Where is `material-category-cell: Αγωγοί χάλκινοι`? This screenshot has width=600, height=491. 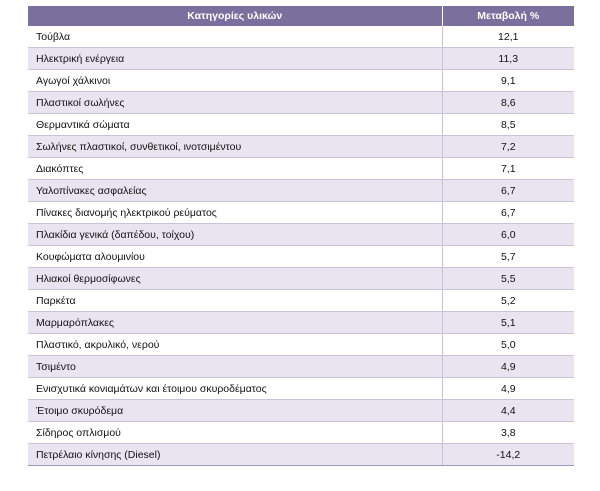
material-category-cell: Αγωγοί χάλκινοι is located at coordinates (235, 80).